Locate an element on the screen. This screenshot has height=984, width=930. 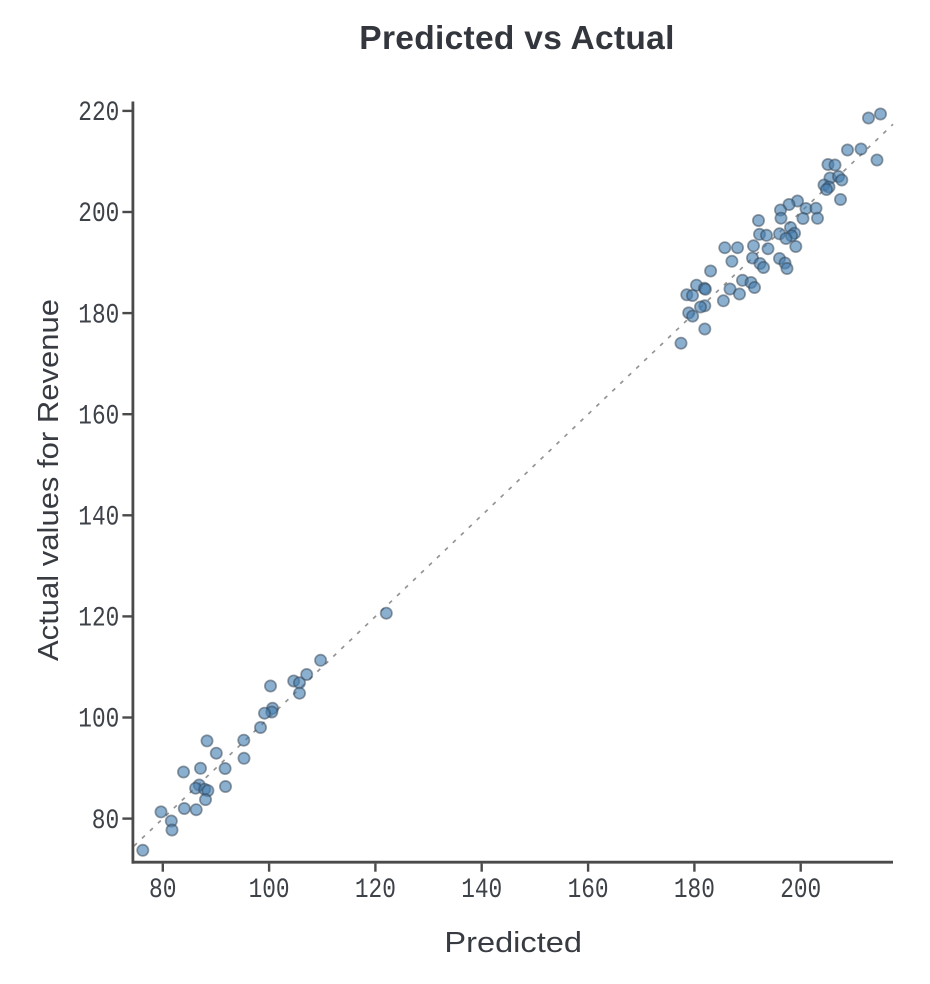
svg-text: Actual values for Revenue is located at coordinates (49, 480).